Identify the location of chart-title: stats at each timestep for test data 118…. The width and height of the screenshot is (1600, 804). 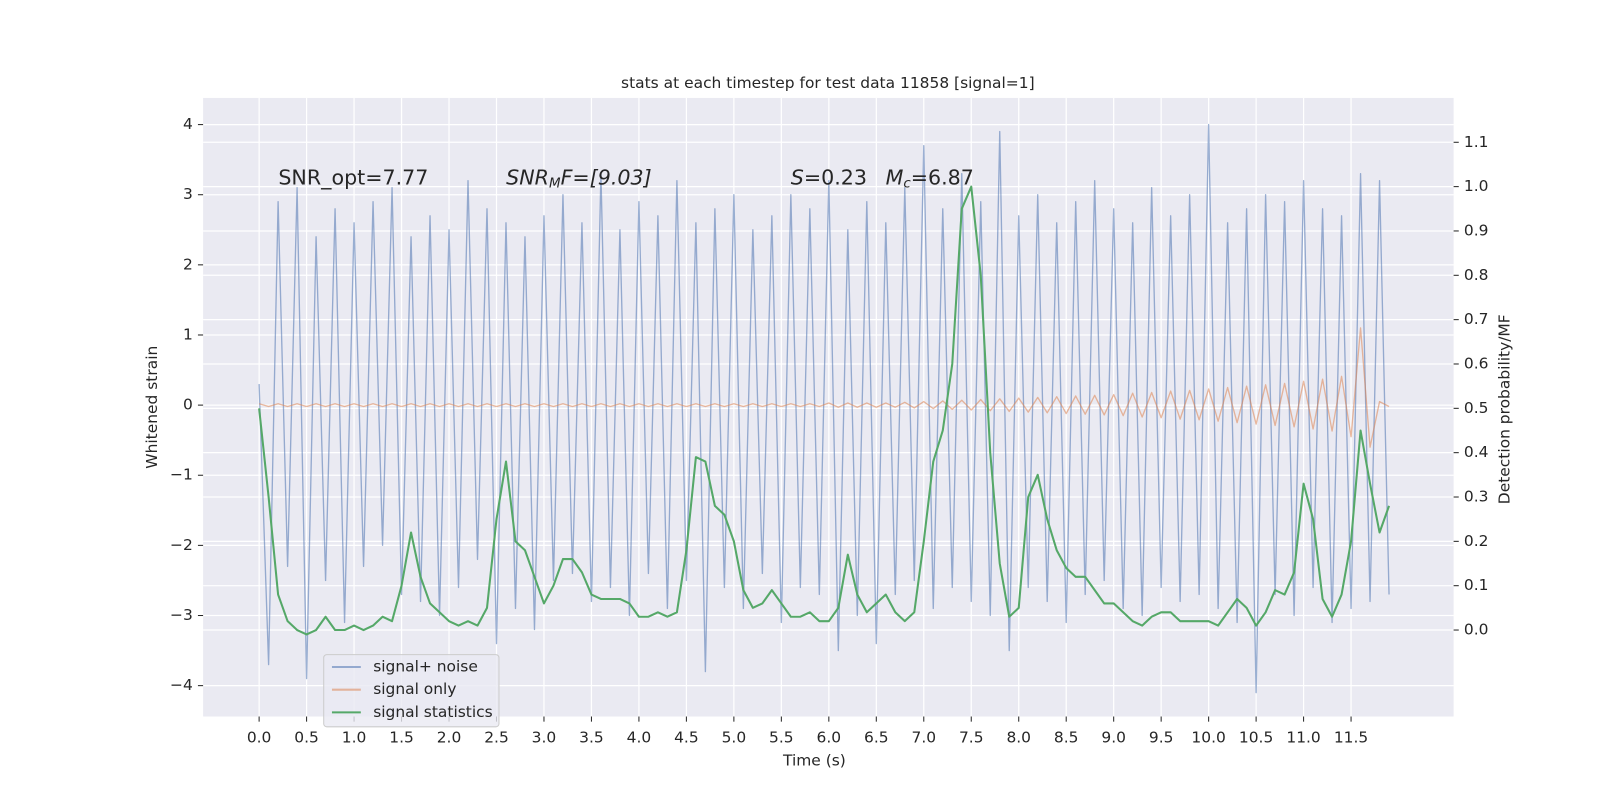
(828, 83).